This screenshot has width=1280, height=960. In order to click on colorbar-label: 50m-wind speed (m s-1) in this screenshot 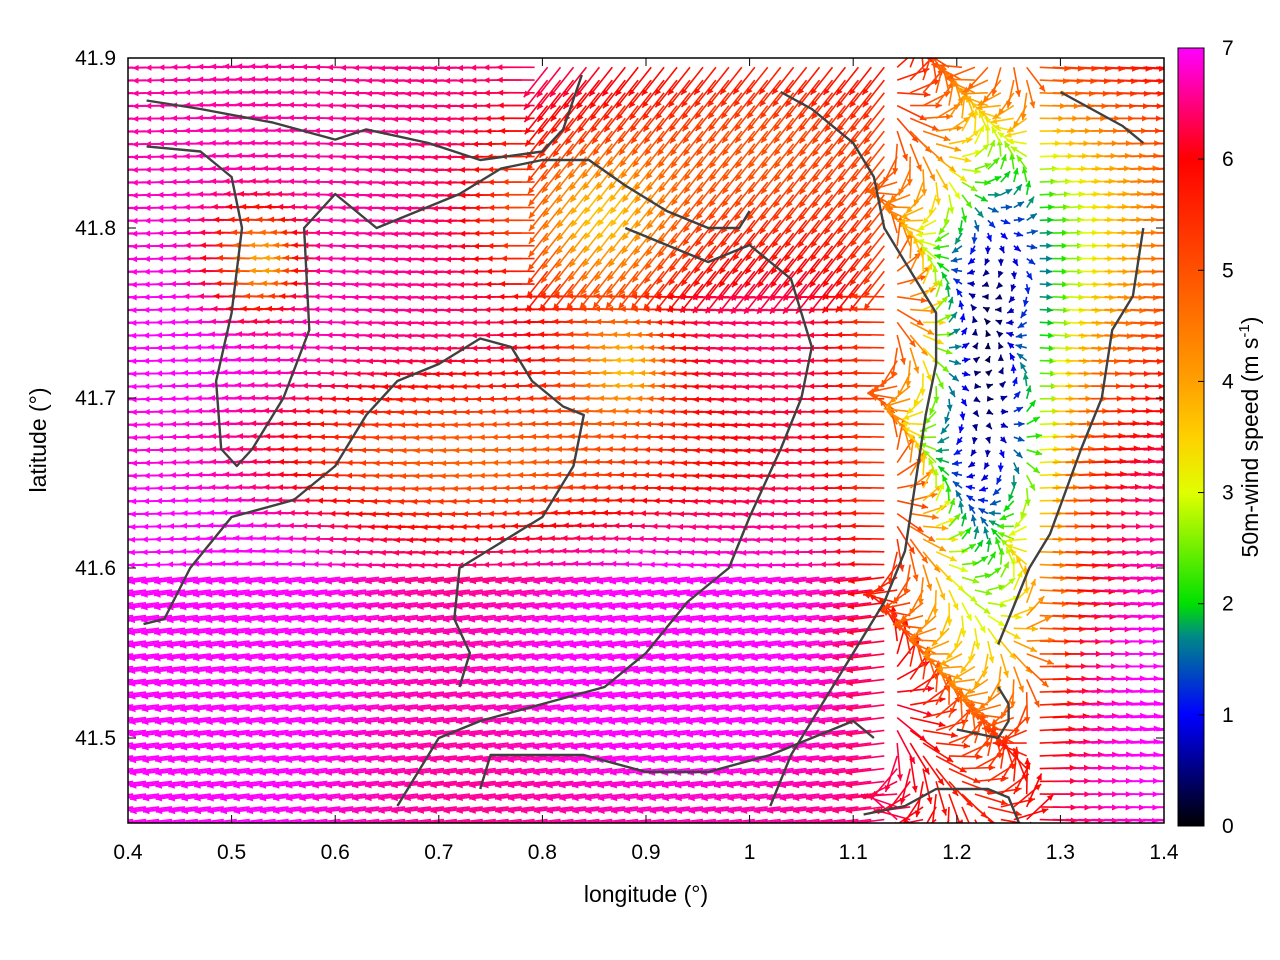, I will do `click(1249, 437)`.